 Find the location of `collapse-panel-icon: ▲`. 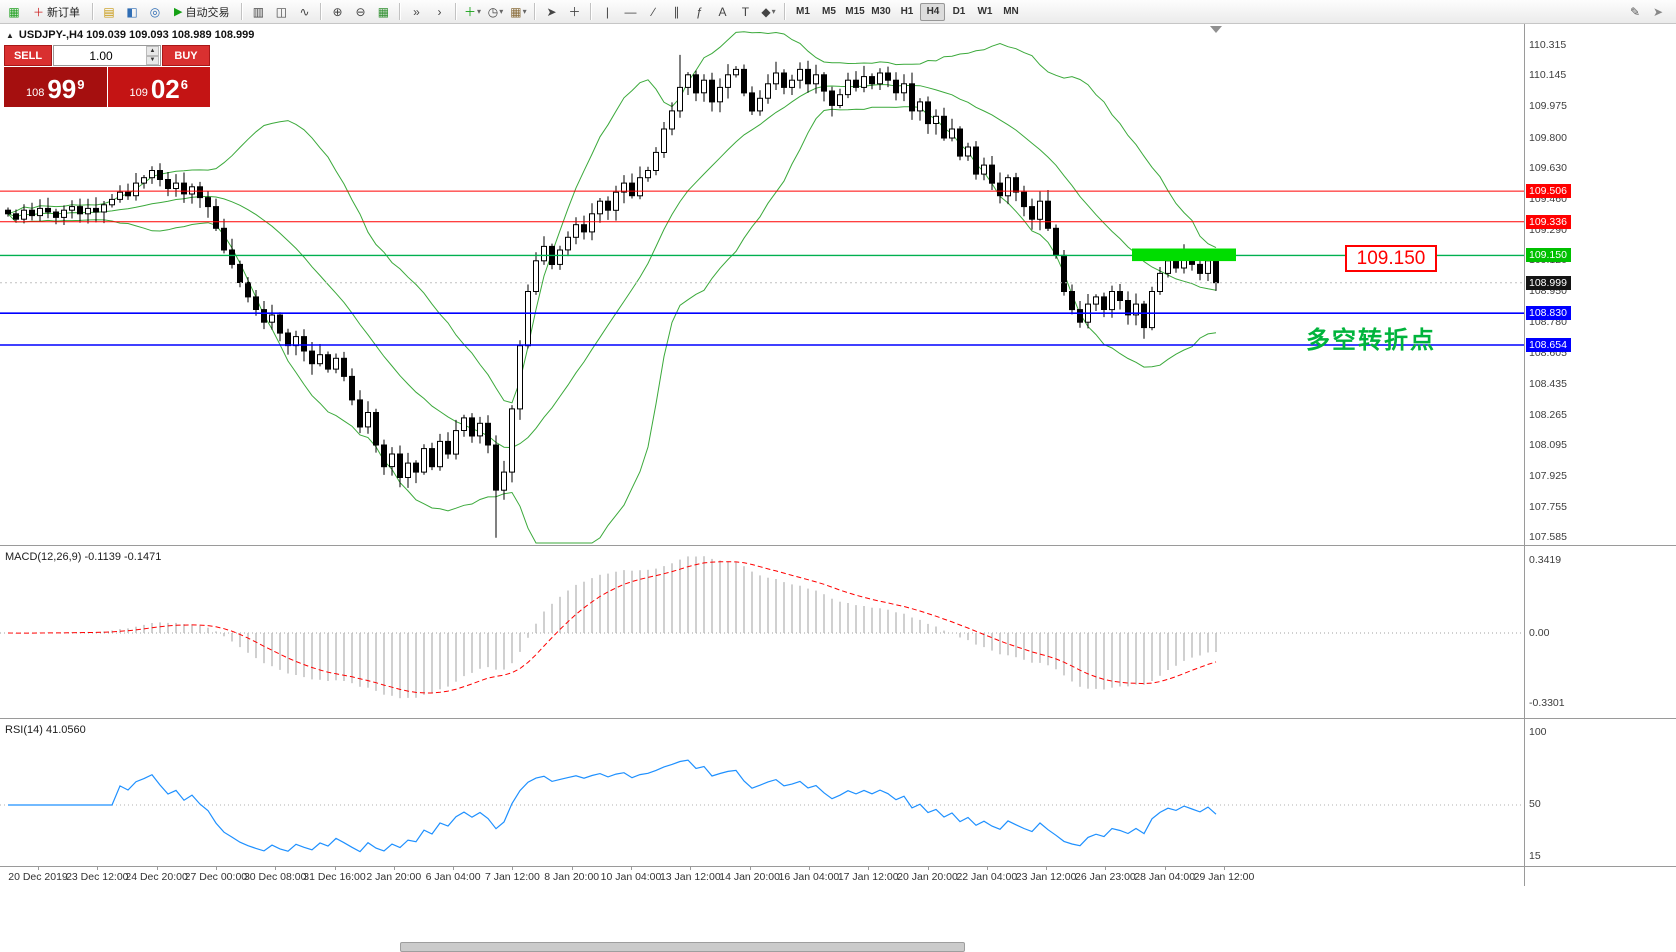

collapse-panel-icon: ▲ is located at coordinates (10, 35).